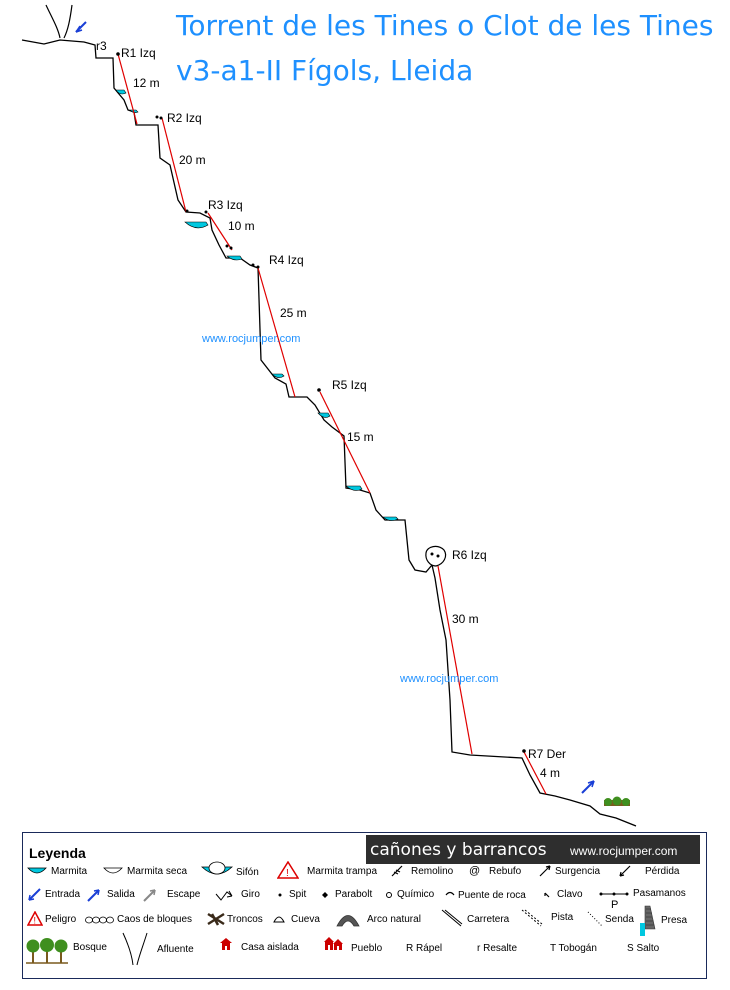 Image resolution: width=730 pixels, height=990 pixels. I want to click on legend-label-bosque: Bosque, so click(90, 947).